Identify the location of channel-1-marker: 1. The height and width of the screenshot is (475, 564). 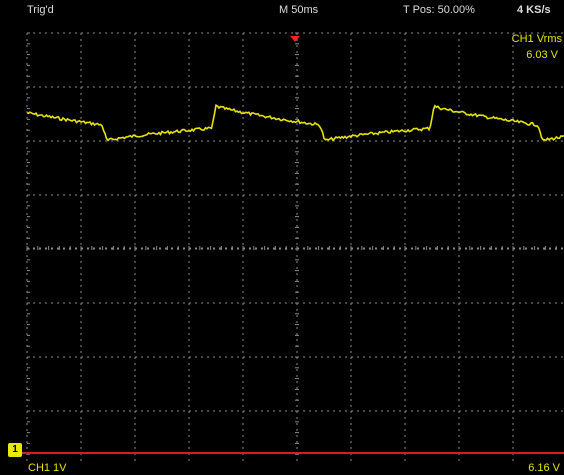
(15, 450).